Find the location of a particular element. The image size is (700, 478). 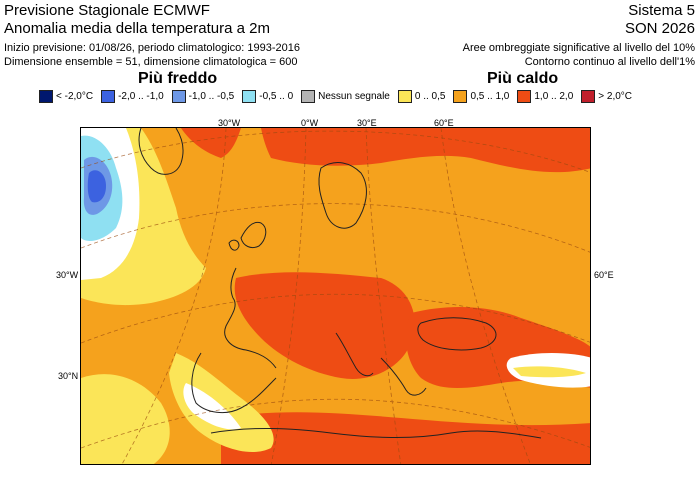

coastline-greece is located at coordinates (403, 376).